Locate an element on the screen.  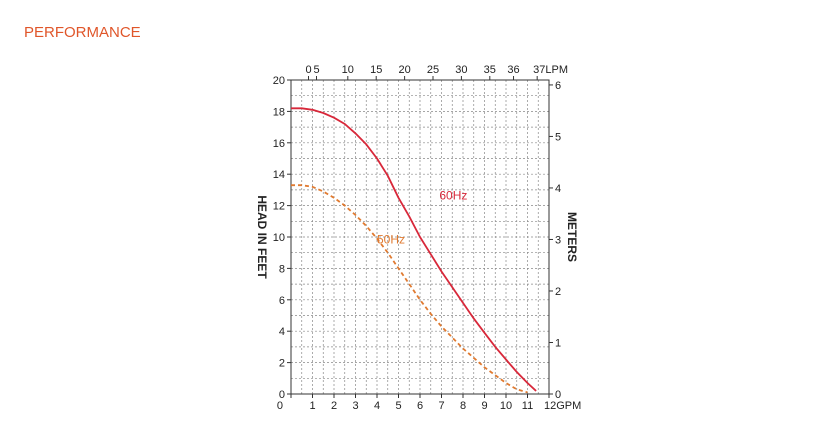
bottom-tick-label: 5 is located at coordinates (398, 406).